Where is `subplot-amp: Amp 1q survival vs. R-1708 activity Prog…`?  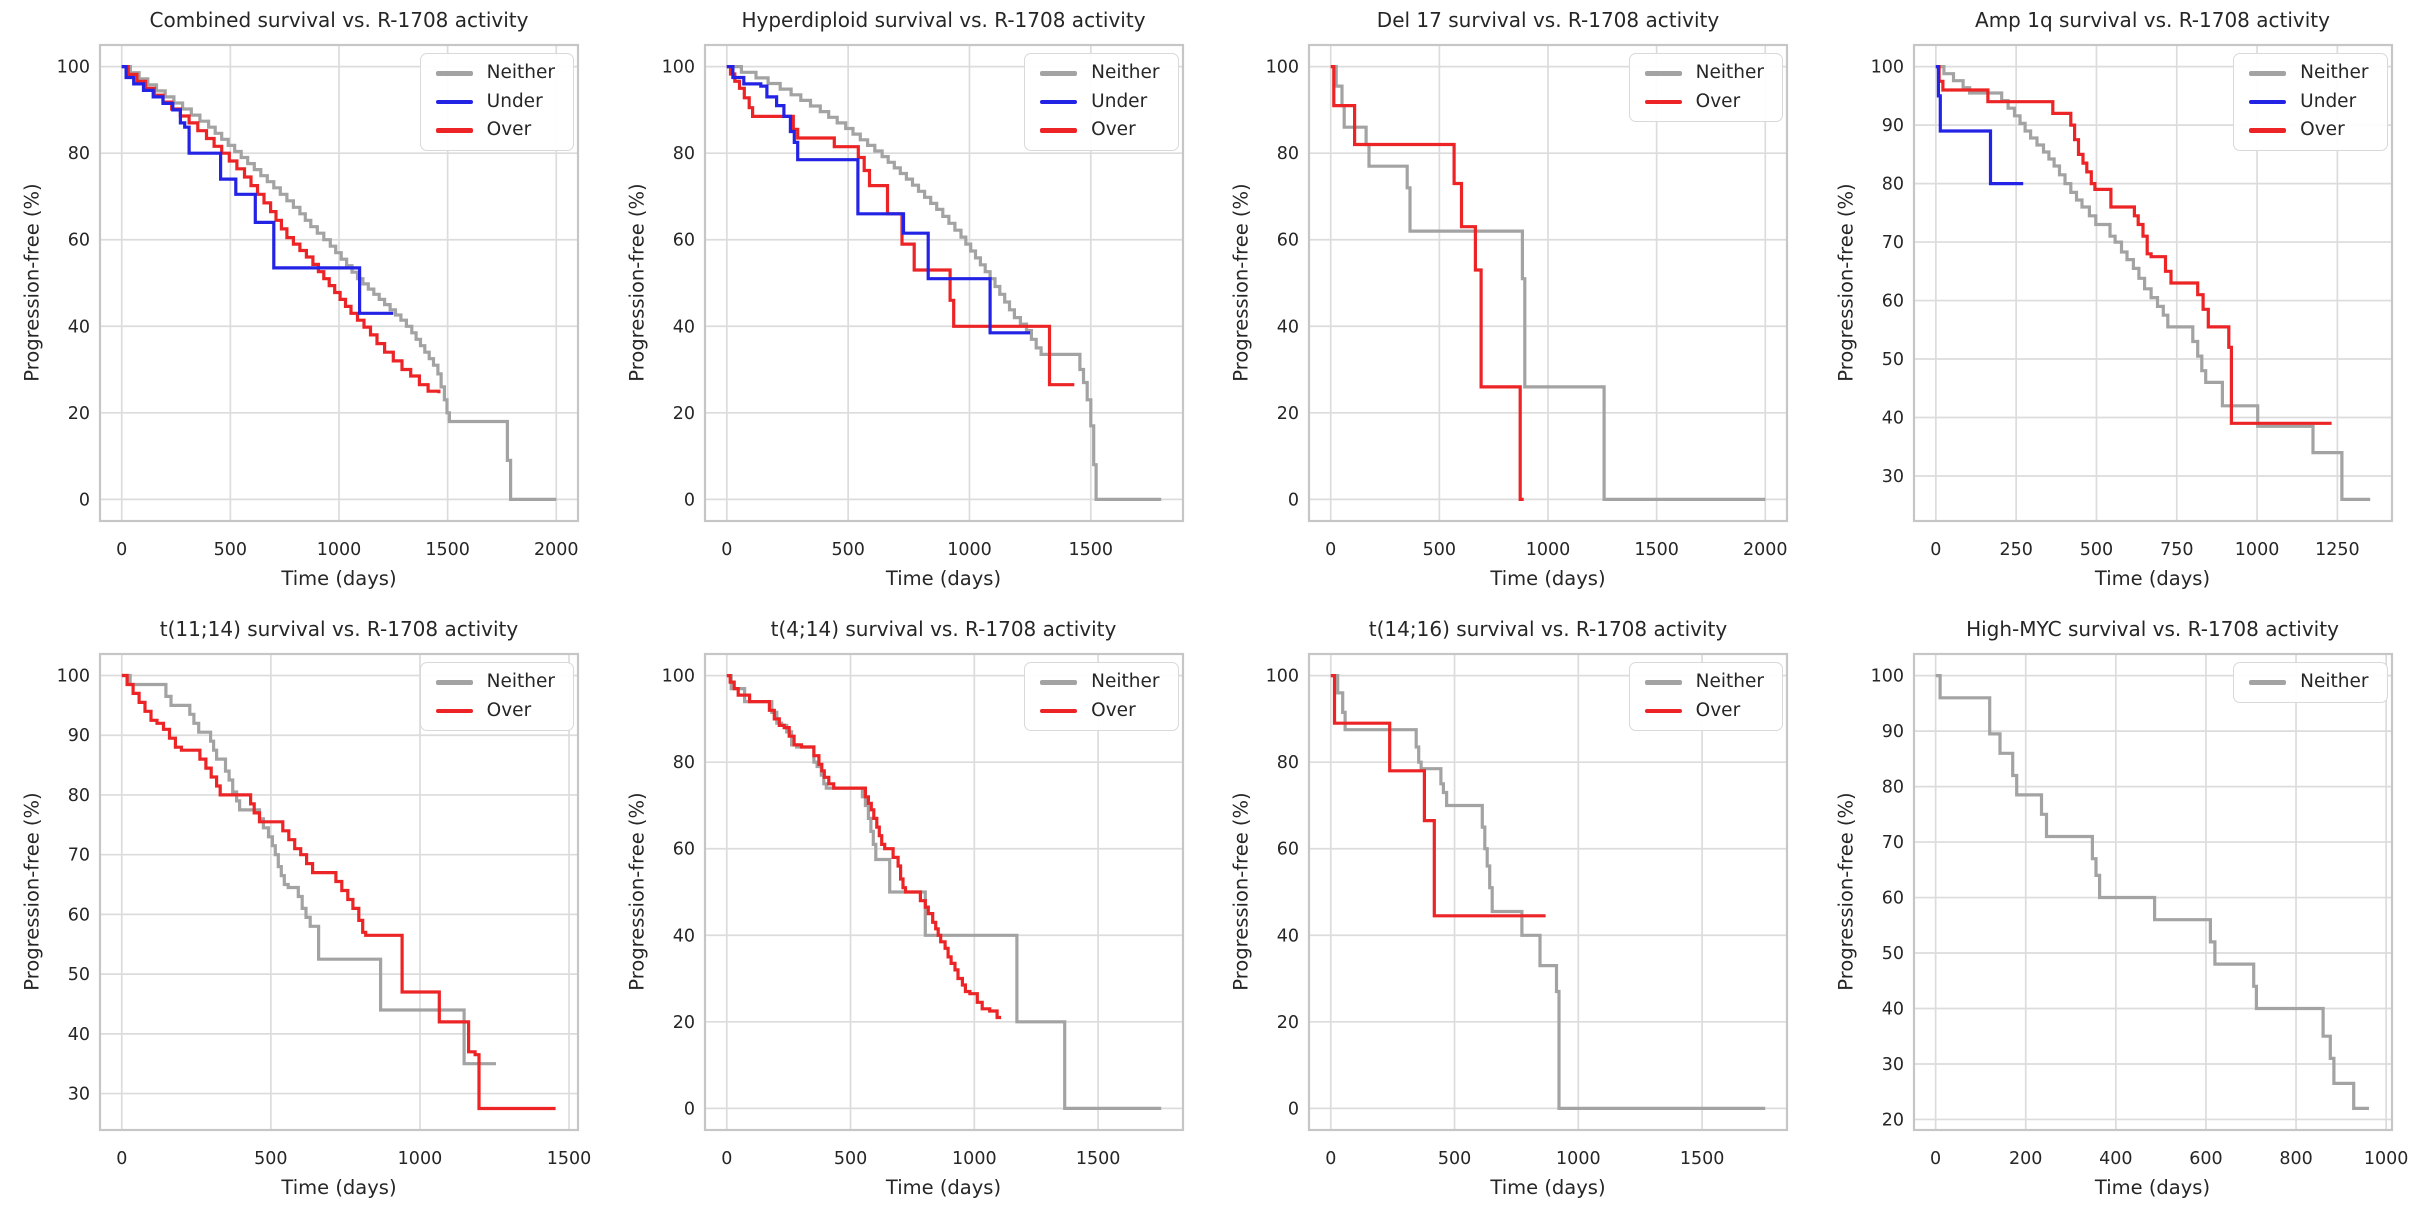 subplot-amp: Amp 1q survival vs. R-1708 activity Prog… is located at coordinates (2116, 304).